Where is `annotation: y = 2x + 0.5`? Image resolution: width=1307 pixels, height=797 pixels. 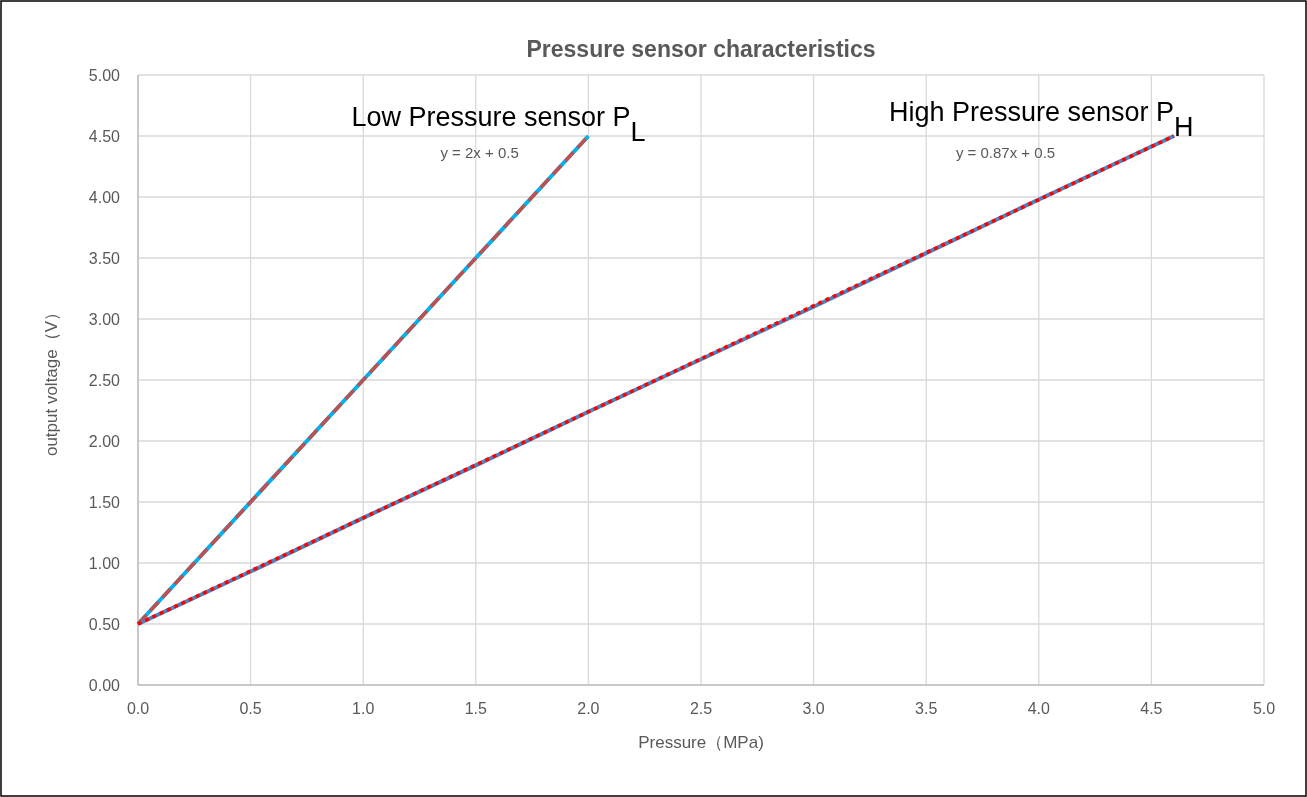
annotation: y = 2x + 0.5 is located at coordinates (479, 152).